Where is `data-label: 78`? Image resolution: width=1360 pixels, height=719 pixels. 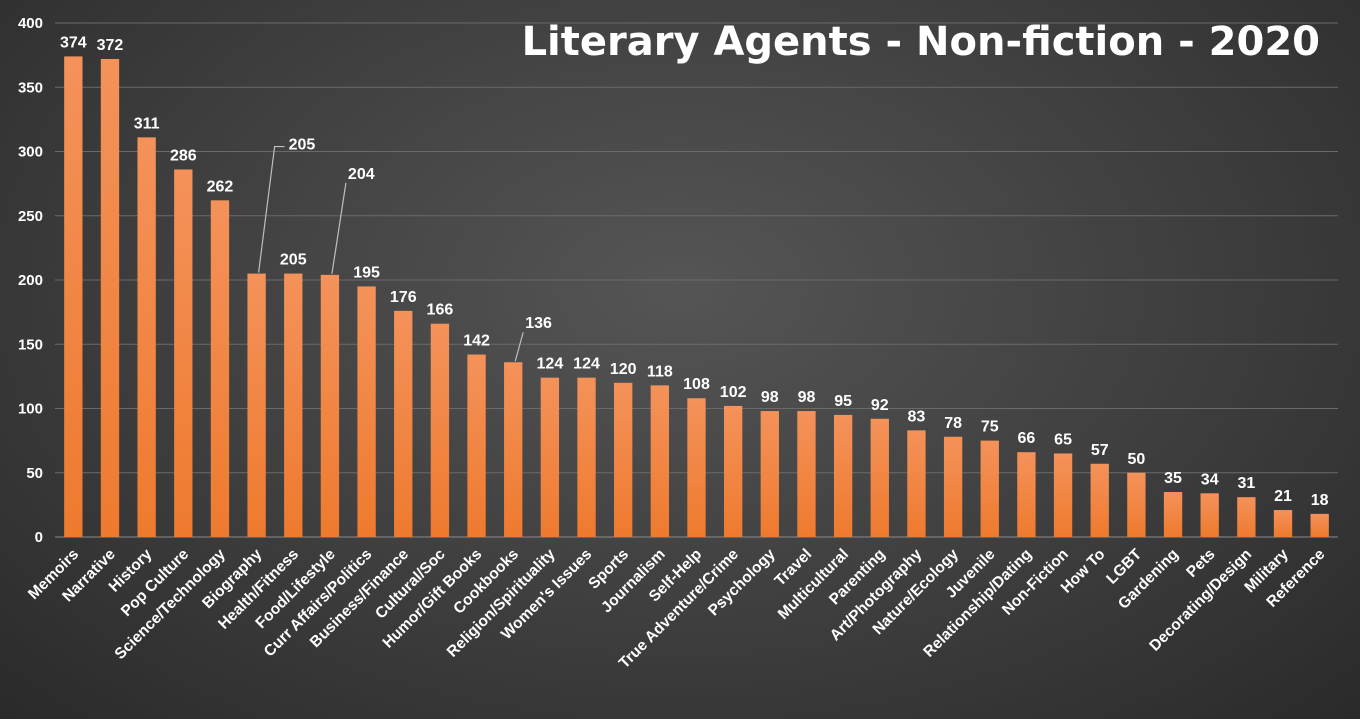 data-label: 78 is located at coordinates (953, 423).